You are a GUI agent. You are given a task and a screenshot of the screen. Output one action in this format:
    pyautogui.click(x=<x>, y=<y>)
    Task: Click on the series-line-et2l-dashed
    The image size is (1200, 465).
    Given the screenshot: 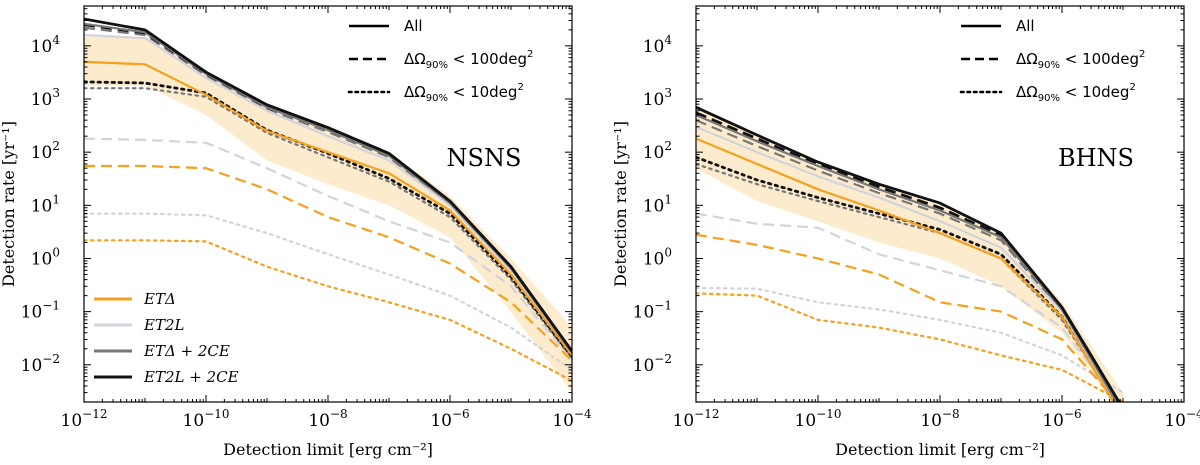 What is the action you would take?
    pyautogui.click(x=908, y=307)
    